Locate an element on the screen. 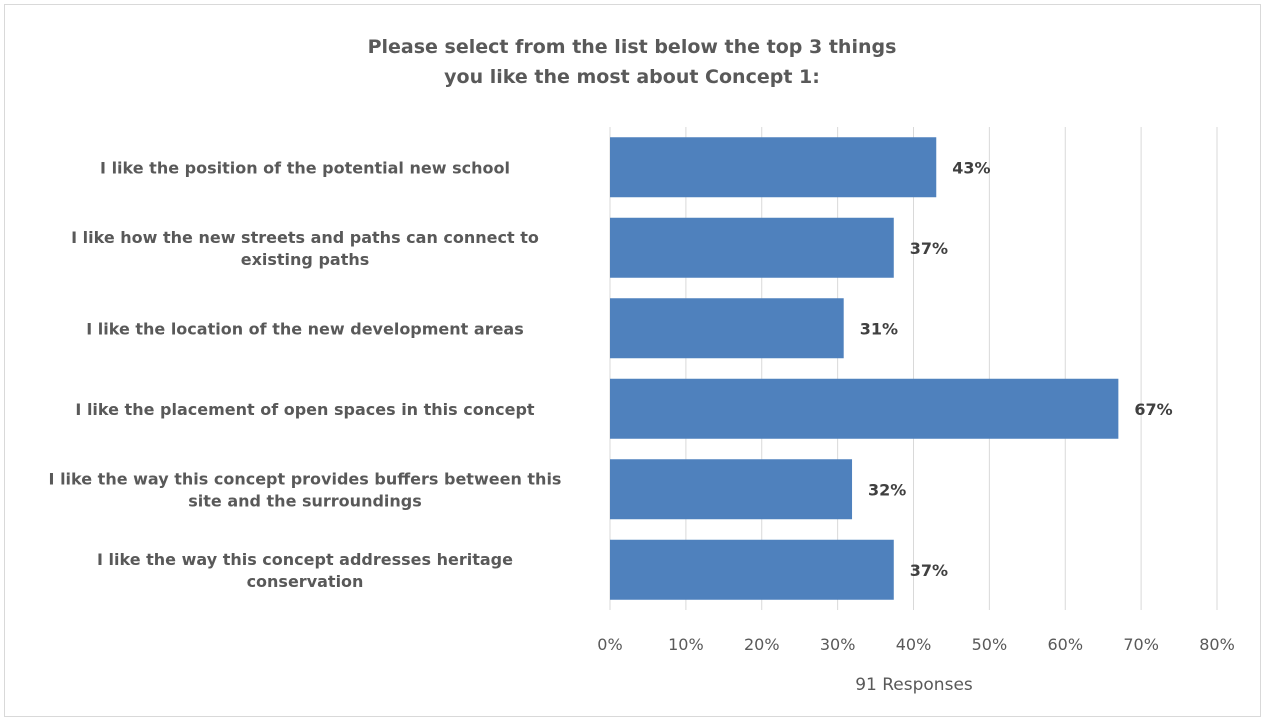 The width and height of the screenshot is (1265, 721). data-label-0: 43% is located at coordinates (971, 167).